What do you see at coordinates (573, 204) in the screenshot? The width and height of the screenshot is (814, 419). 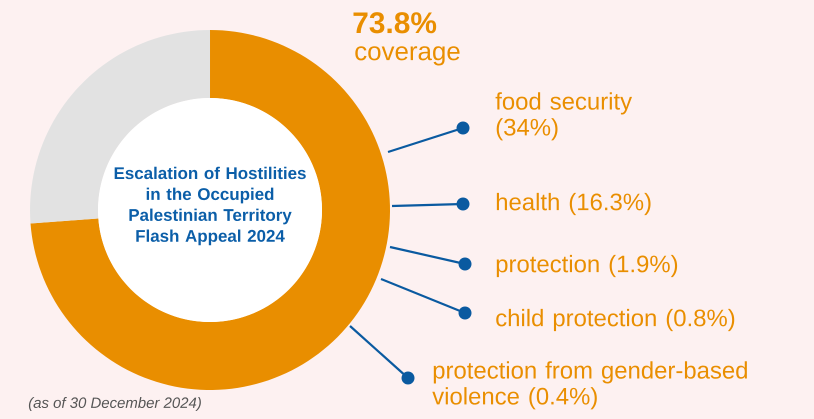 I see `text: health (16.3%)` at bounding box center [573, 204].